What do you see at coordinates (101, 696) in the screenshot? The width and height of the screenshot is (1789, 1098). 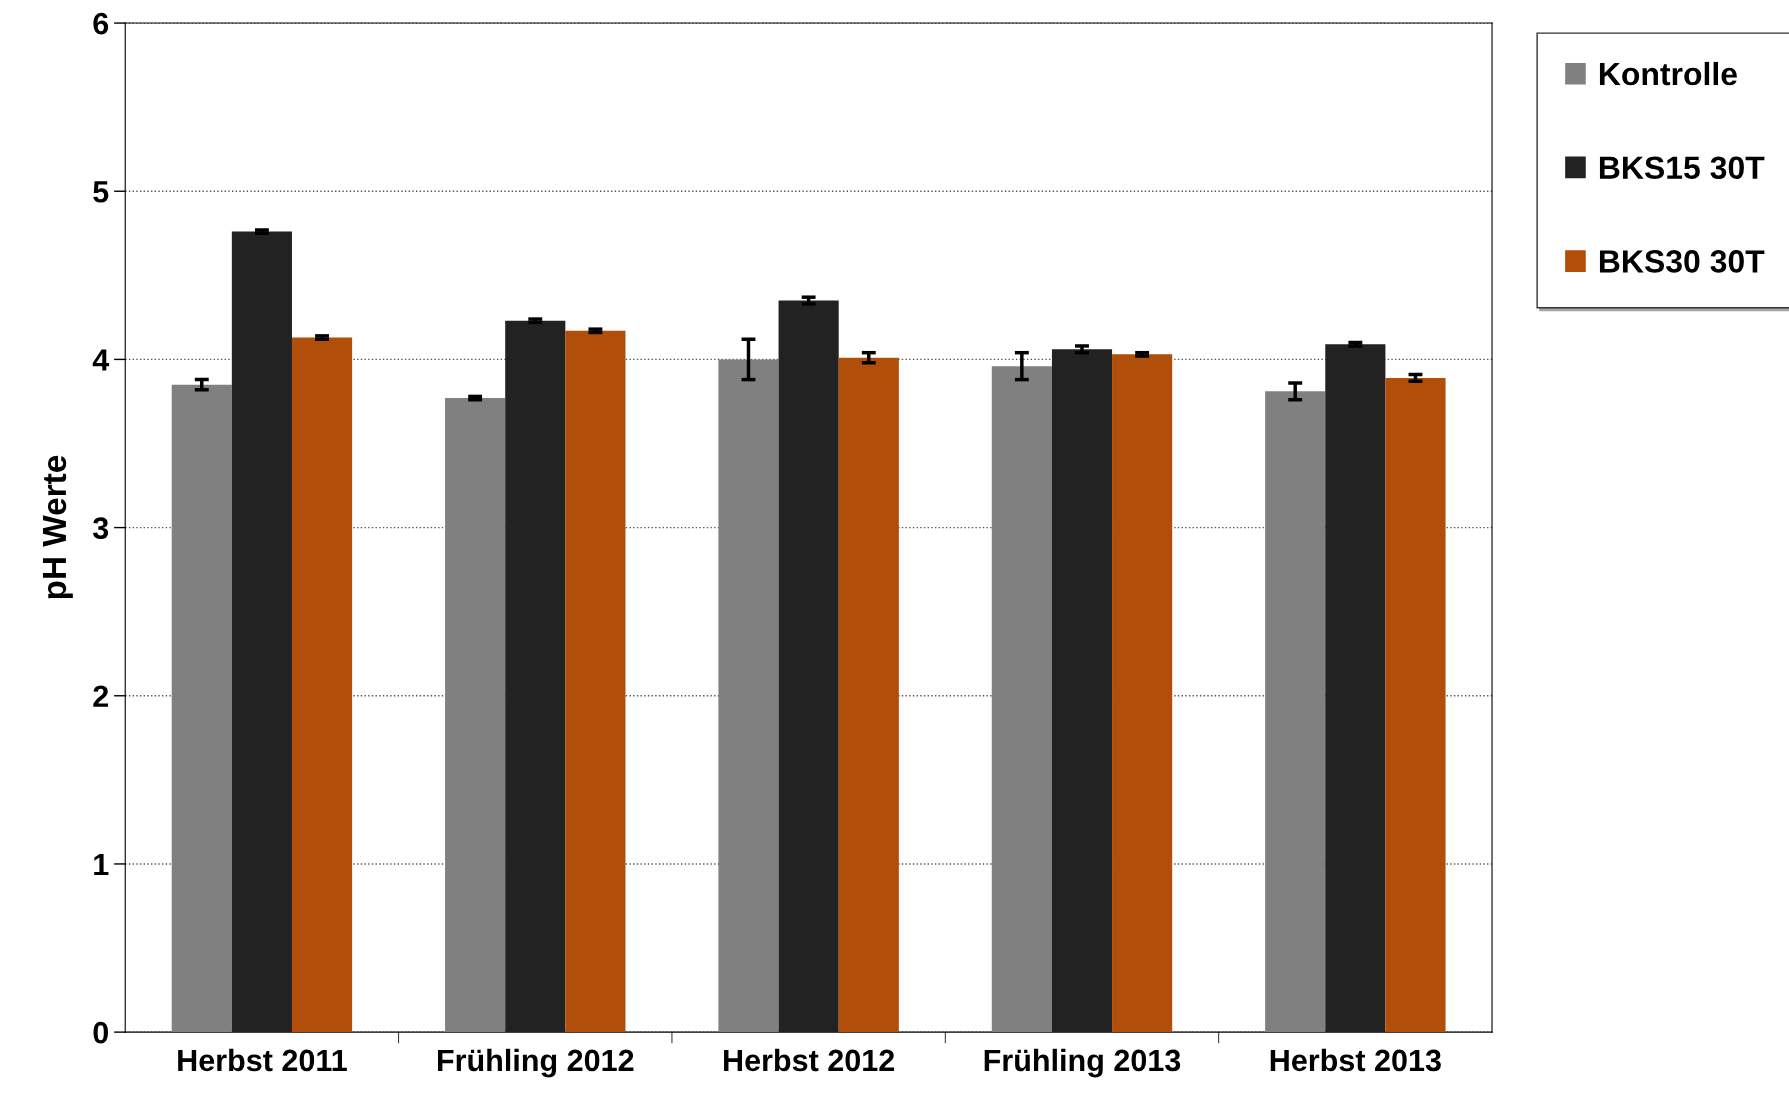 I see `y-tick-label: 2` at bounding box center [101, 696].